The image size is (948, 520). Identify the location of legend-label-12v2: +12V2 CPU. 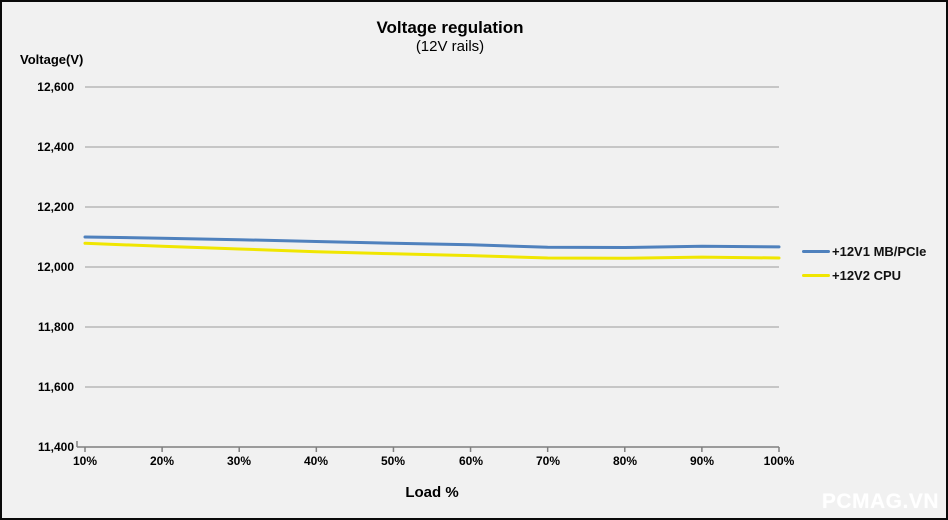
(867, 275).